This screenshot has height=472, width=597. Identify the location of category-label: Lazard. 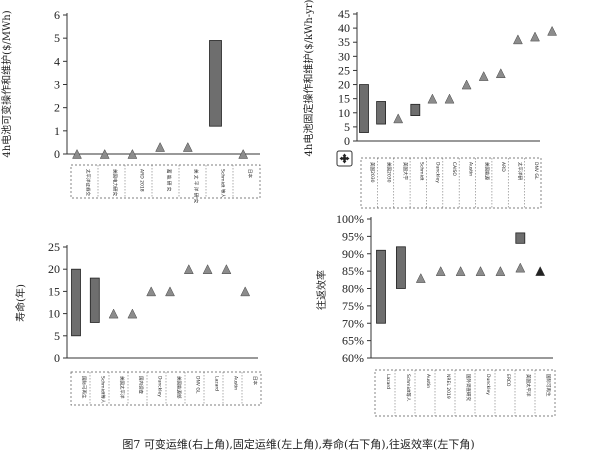
(217, 383).